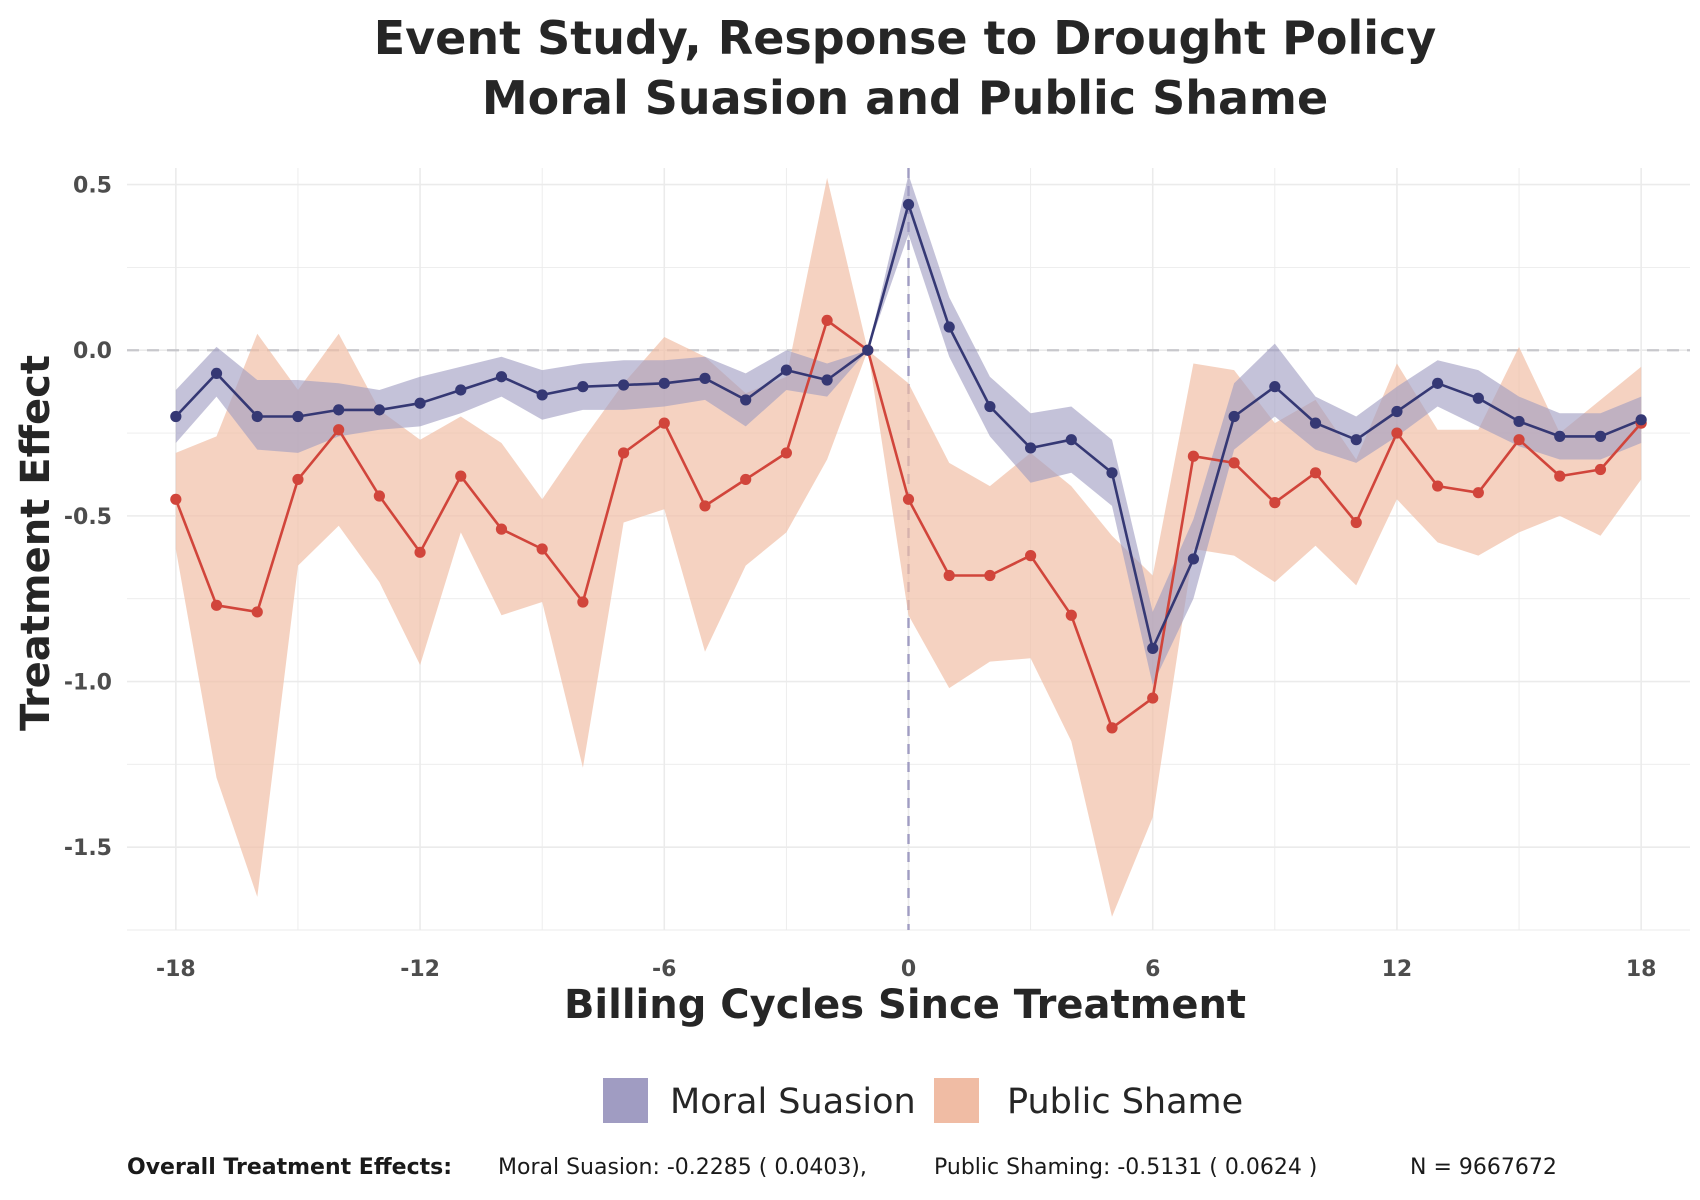 The height and width of the screenshot is (1200, 1700). I want to click on y-axis-title: Treatment Effect, so click(36, 543).